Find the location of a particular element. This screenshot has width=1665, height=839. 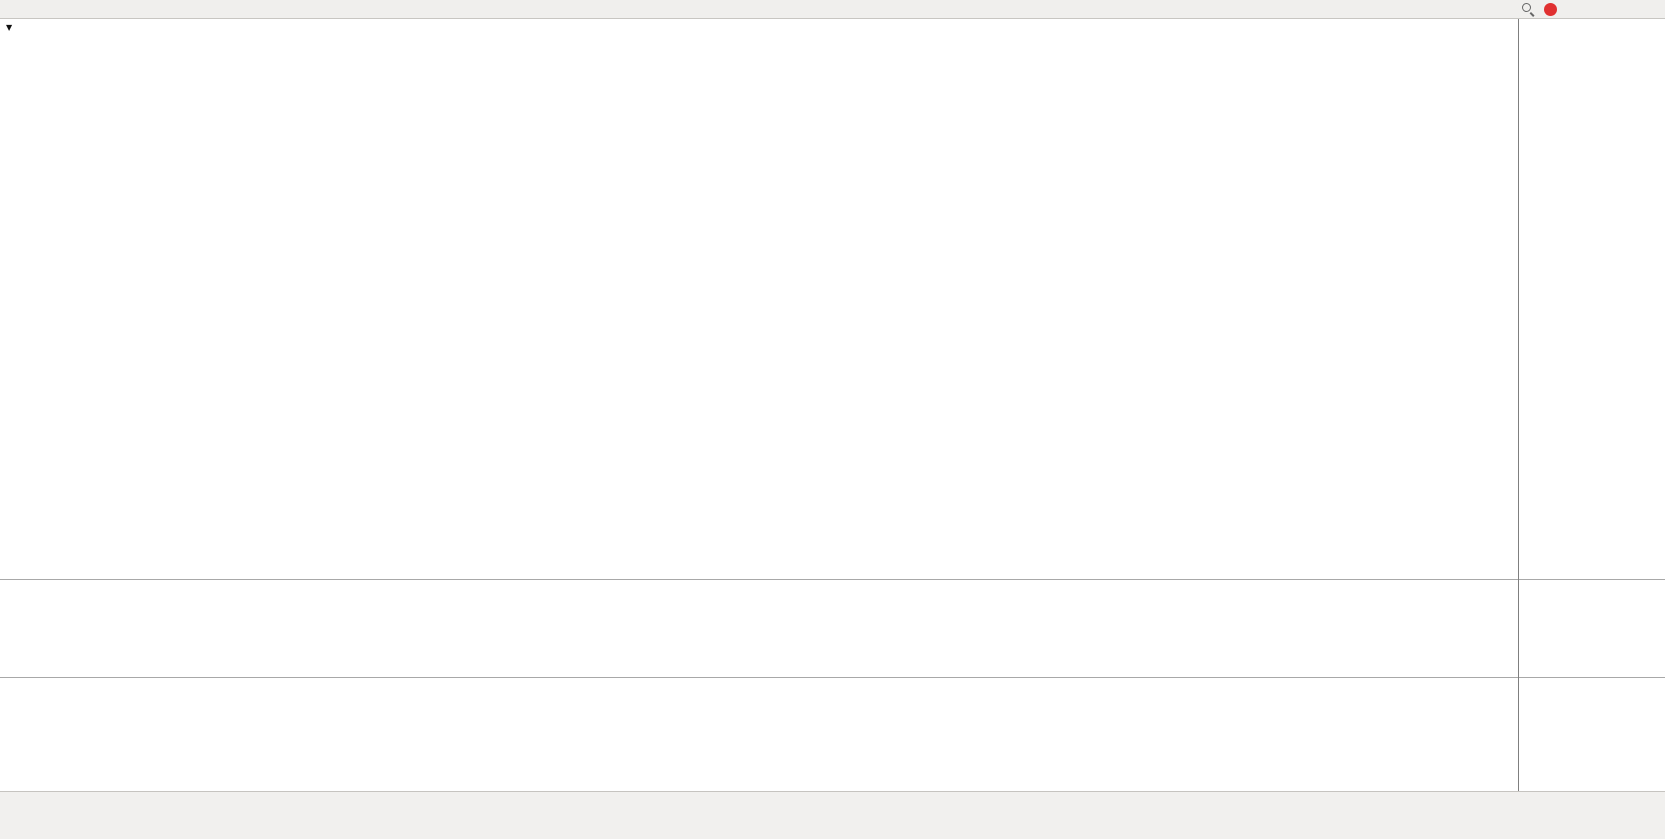

rsi-canvas is located at coordinates (832, 723).